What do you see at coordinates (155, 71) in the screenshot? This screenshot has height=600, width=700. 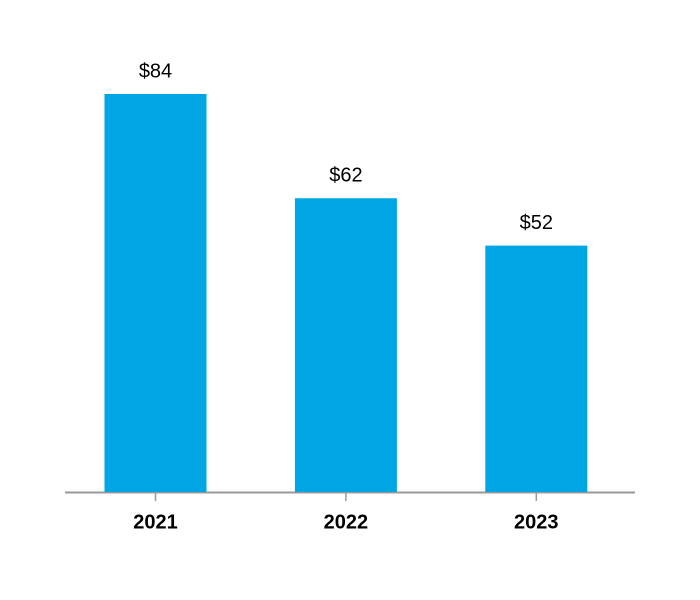 I see `value-label: $84` at bounding box center [155, 71].